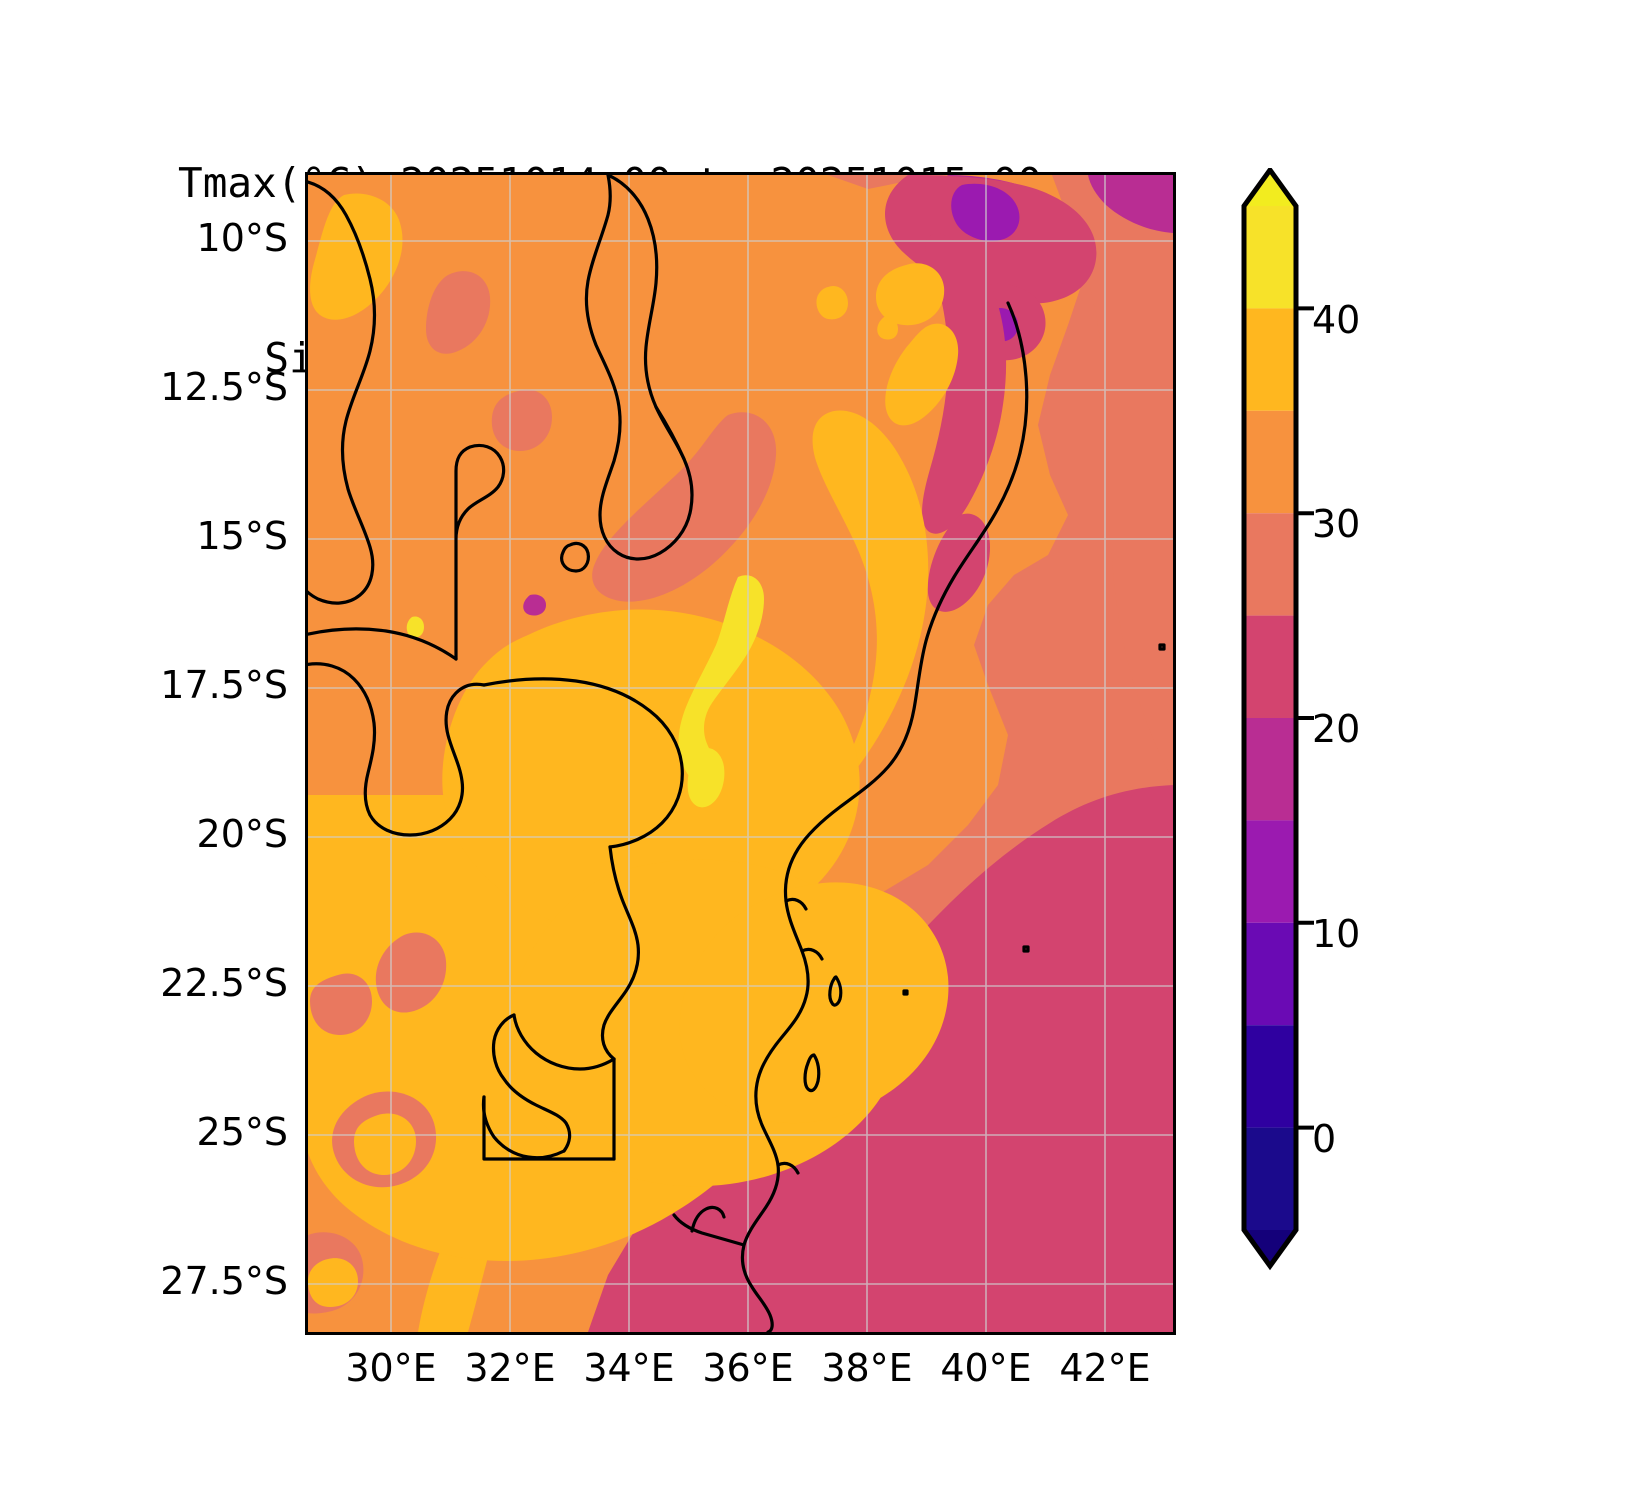  Describe the element at coordinates (629, 1368) in the screenshot. I see `xtick-label-34e: 34°E` at that location.